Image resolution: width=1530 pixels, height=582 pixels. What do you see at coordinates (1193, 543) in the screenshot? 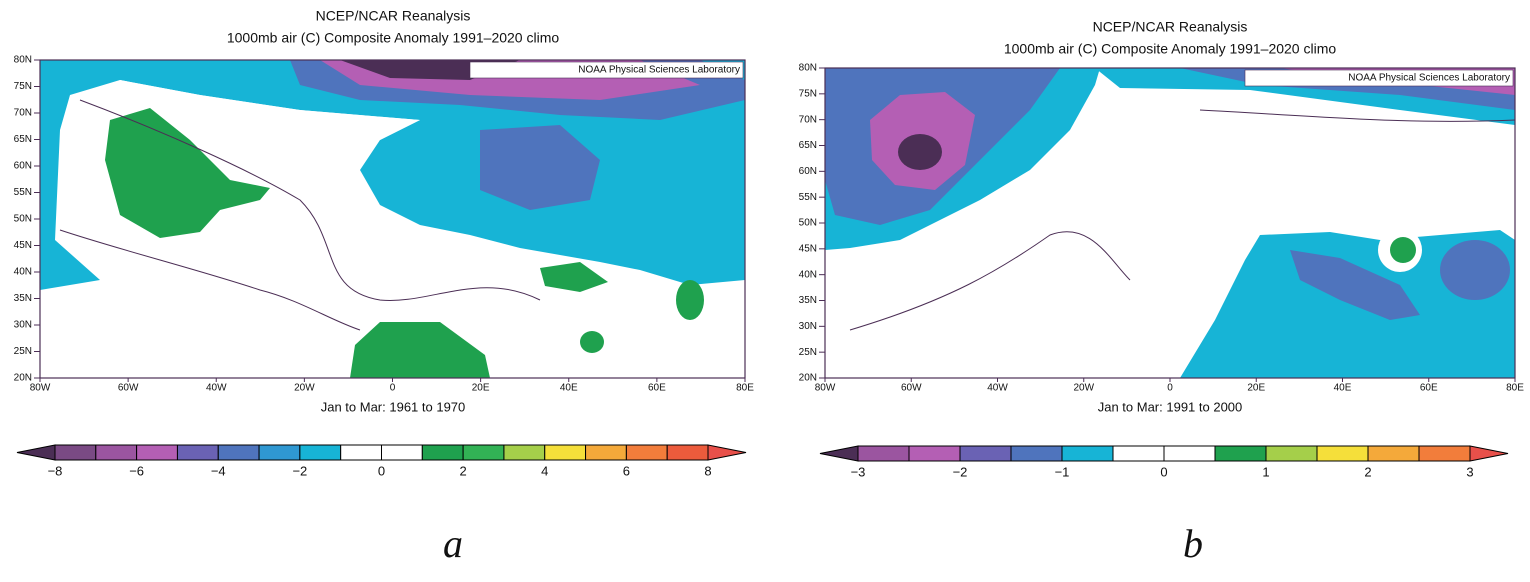
I see `panel-letter: b` at bounding box center [1193, 543].